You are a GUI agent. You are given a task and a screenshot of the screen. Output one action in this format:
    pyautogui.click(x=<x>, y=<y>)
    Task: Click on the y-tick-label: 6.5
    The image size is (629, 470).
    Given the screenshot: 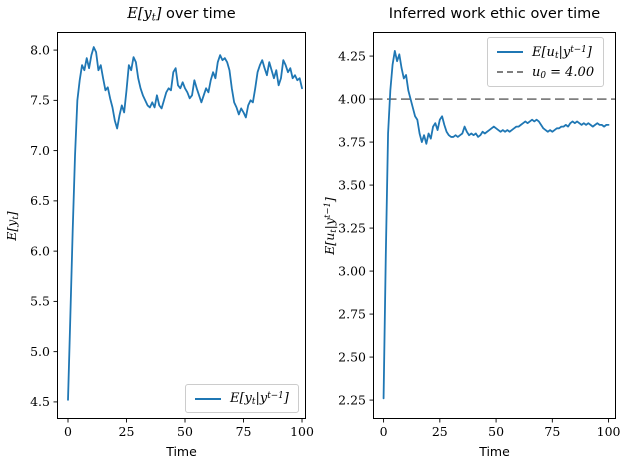 What is the action you would take?
    pyautogui.click(x=40, y=200)
    